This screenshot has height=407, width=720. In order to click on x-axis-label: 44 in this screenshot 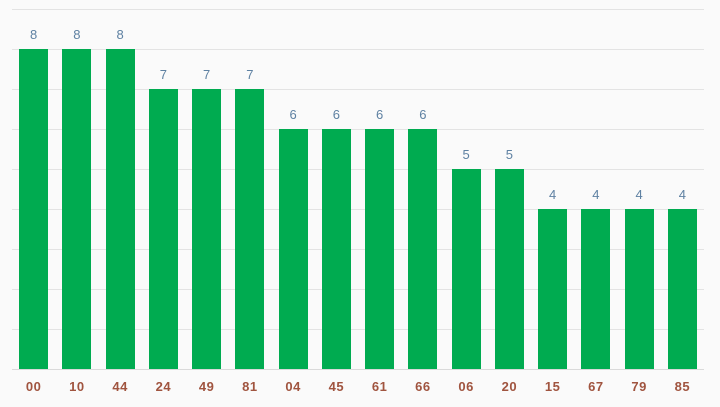, I will do `click(120, 386)`.